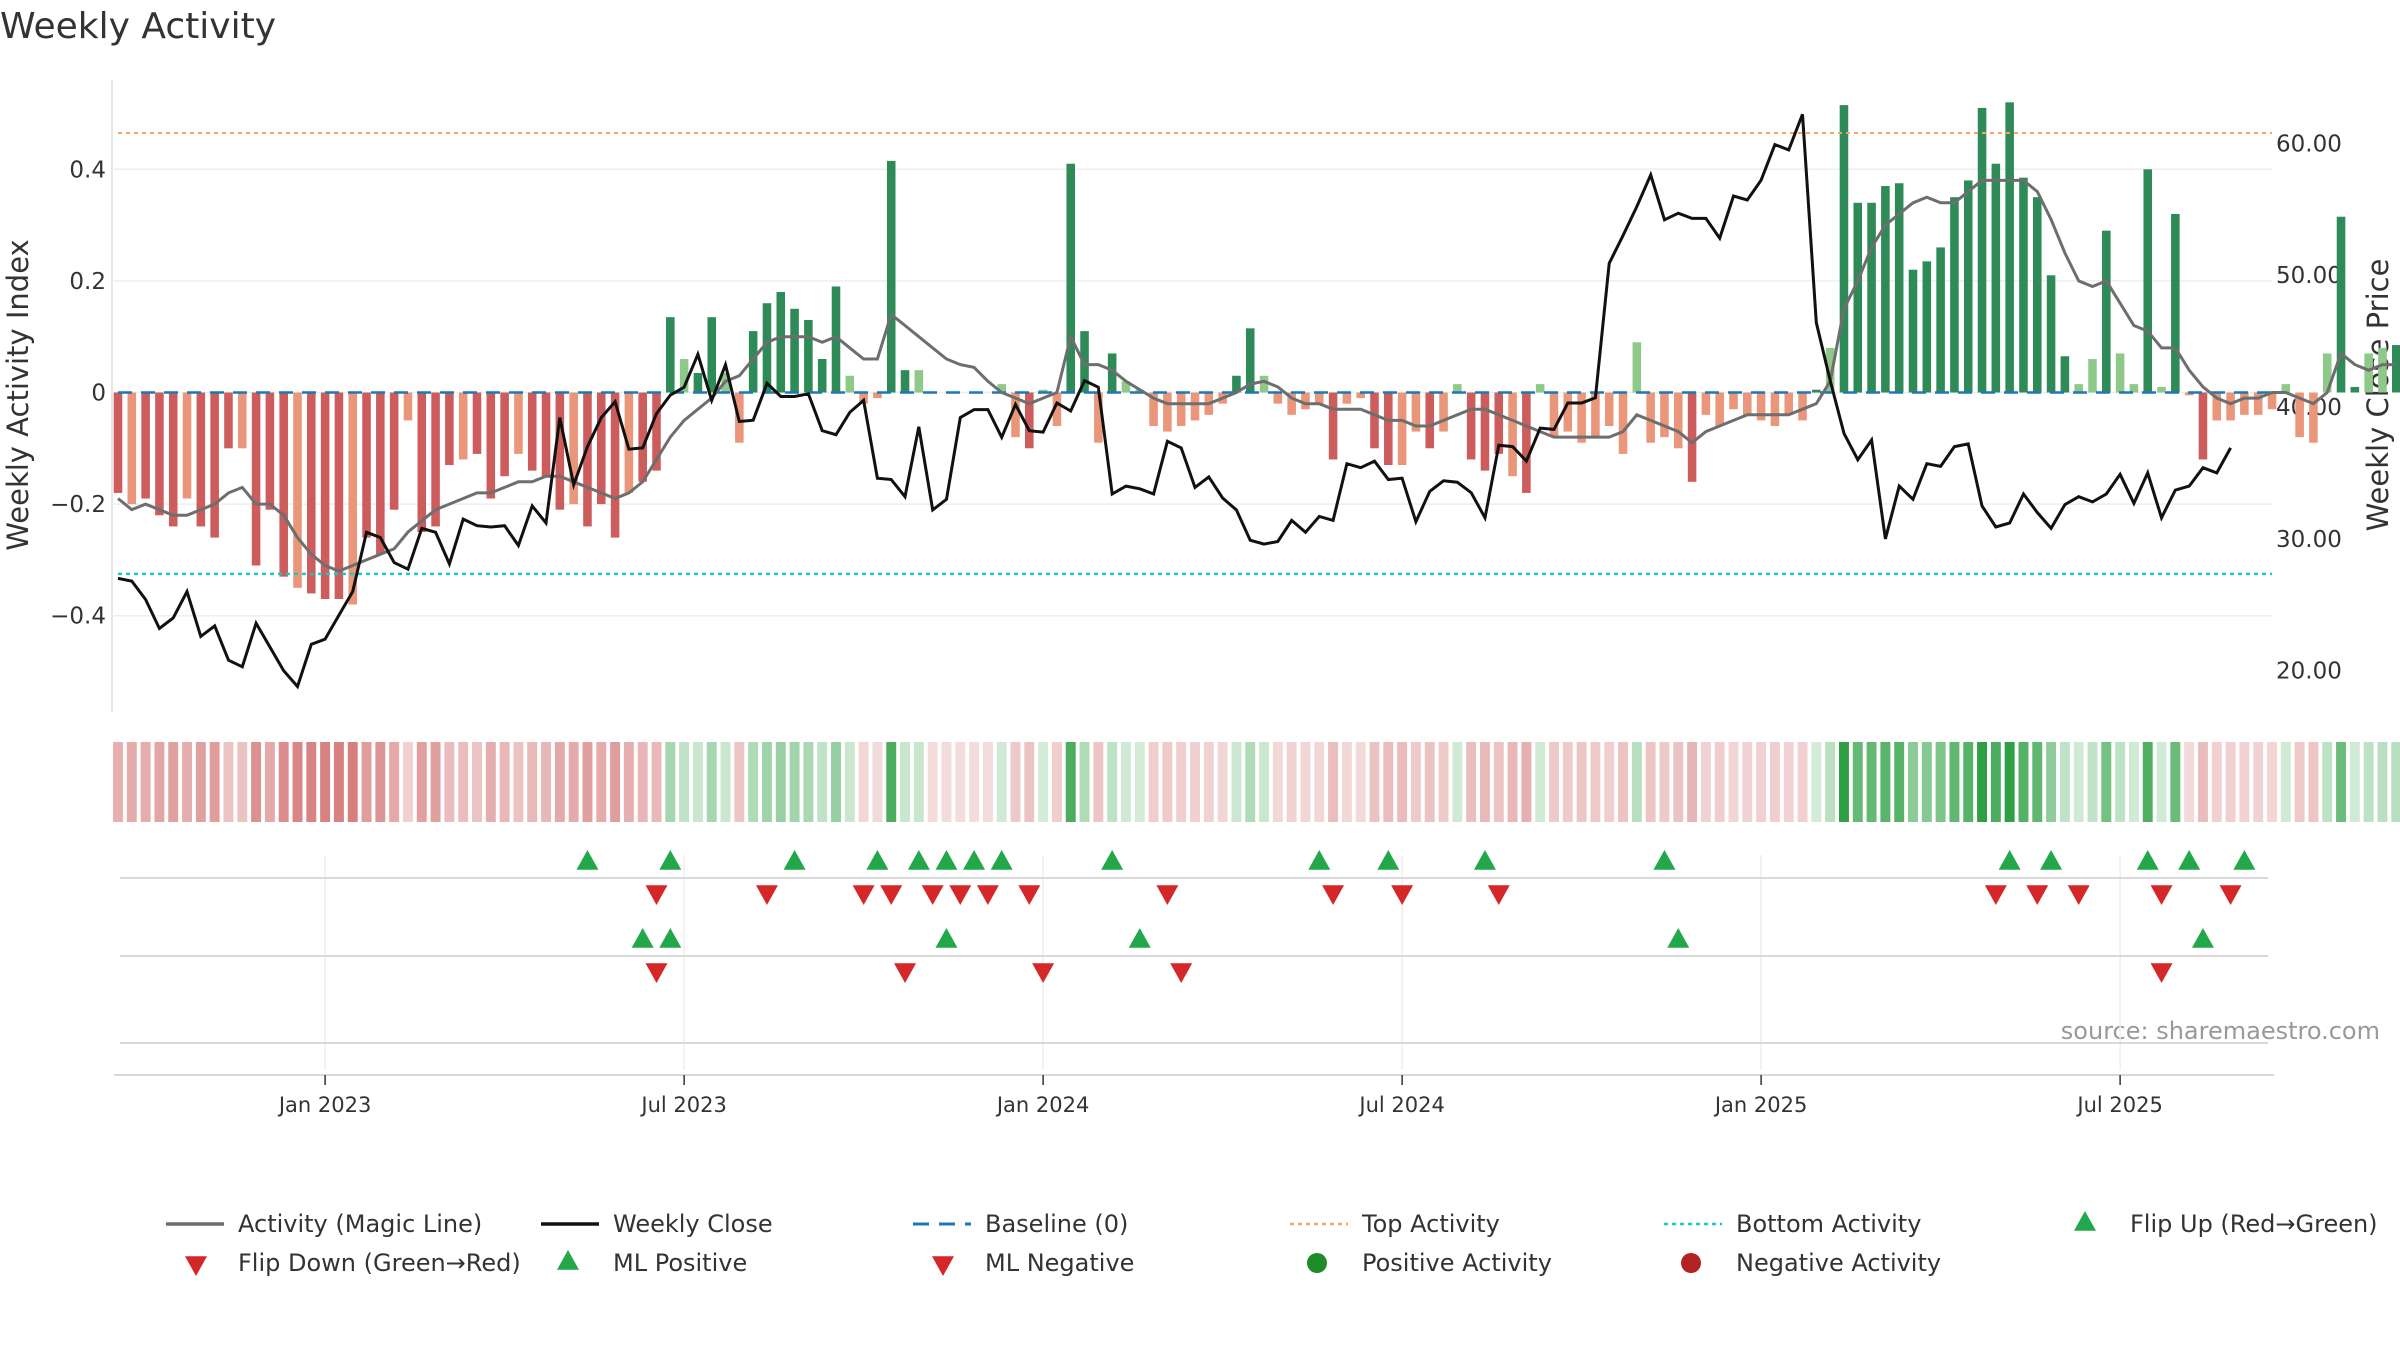 Image resolution: width=2400 pixels, height=1354 pixels. Describe the element at coordinates (78, 505) in the screenshot. I see `y-left-tick-label: −0.2` at that location.